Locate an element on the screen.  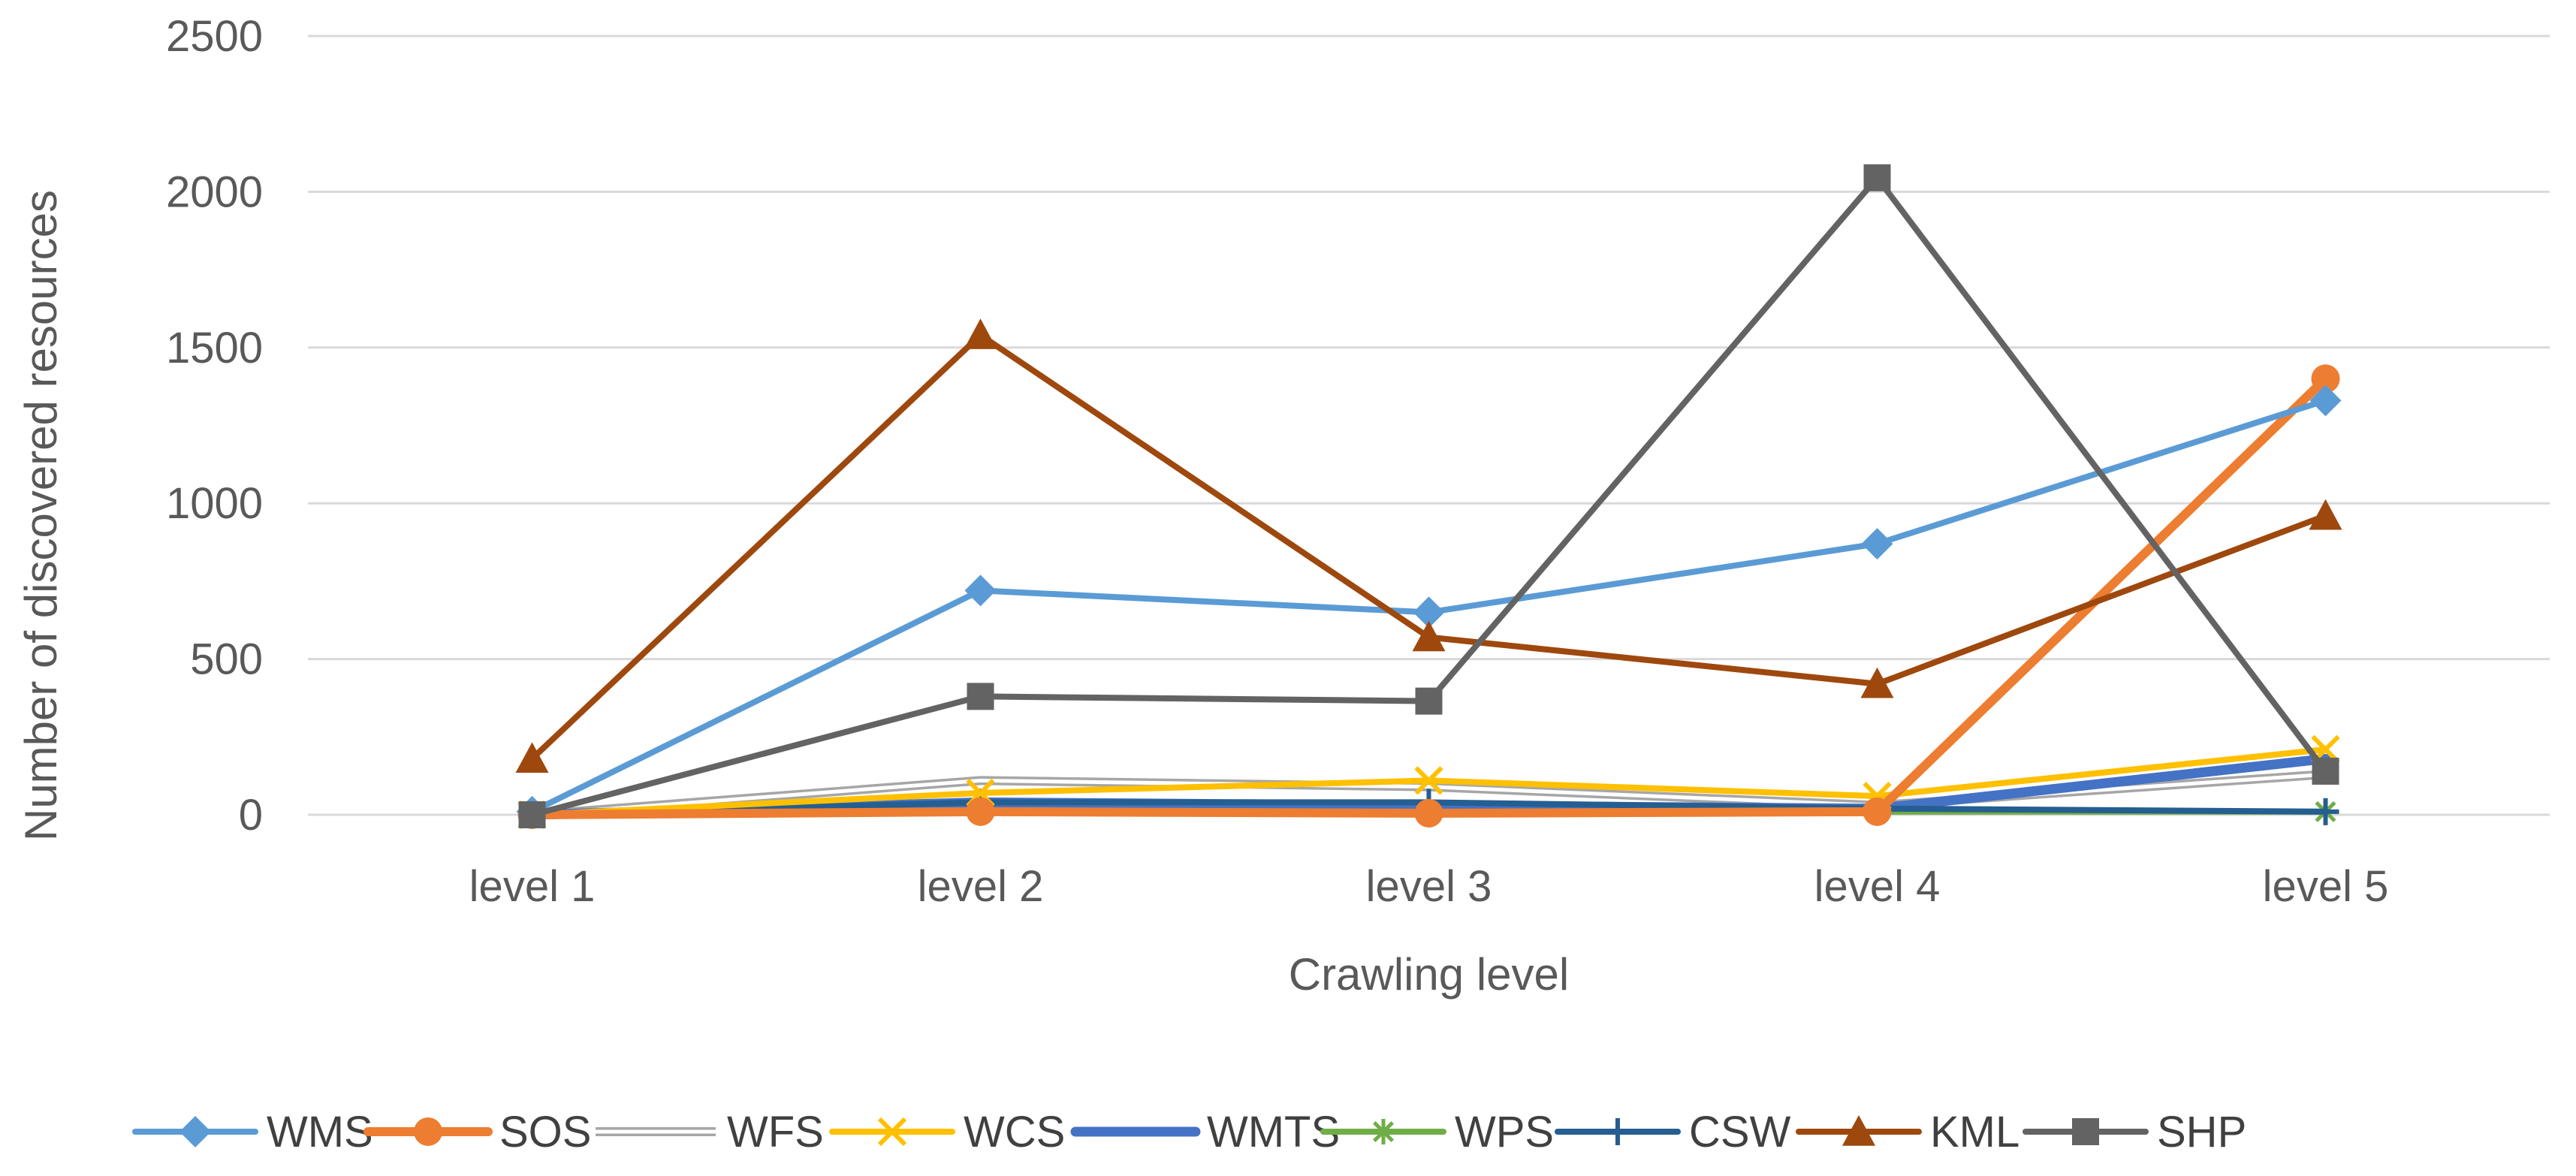
legend-label: KML is located at coordinates (1974, 1132).